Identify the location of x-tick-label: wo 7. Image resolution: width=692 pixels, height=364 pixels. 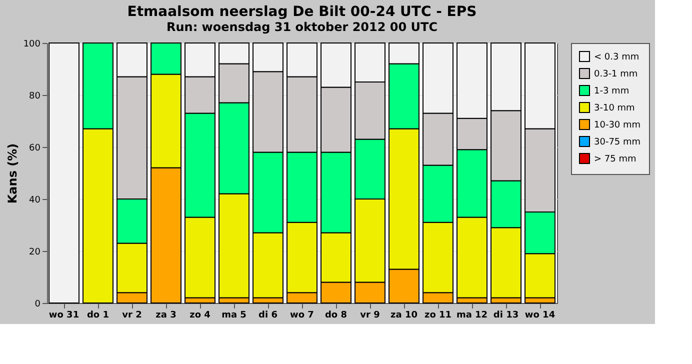
(302, 315).